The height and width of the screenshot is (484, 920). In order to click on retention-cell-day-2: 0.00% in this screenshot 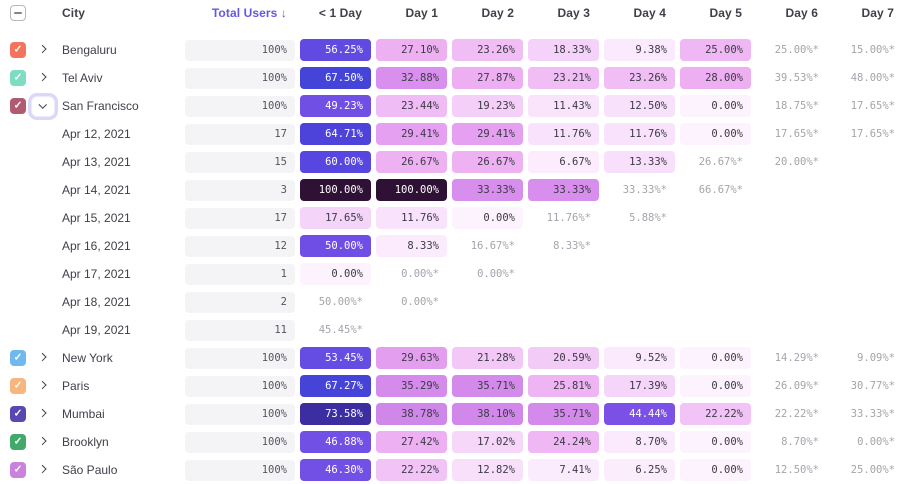, I will do `click(487, 218)`.